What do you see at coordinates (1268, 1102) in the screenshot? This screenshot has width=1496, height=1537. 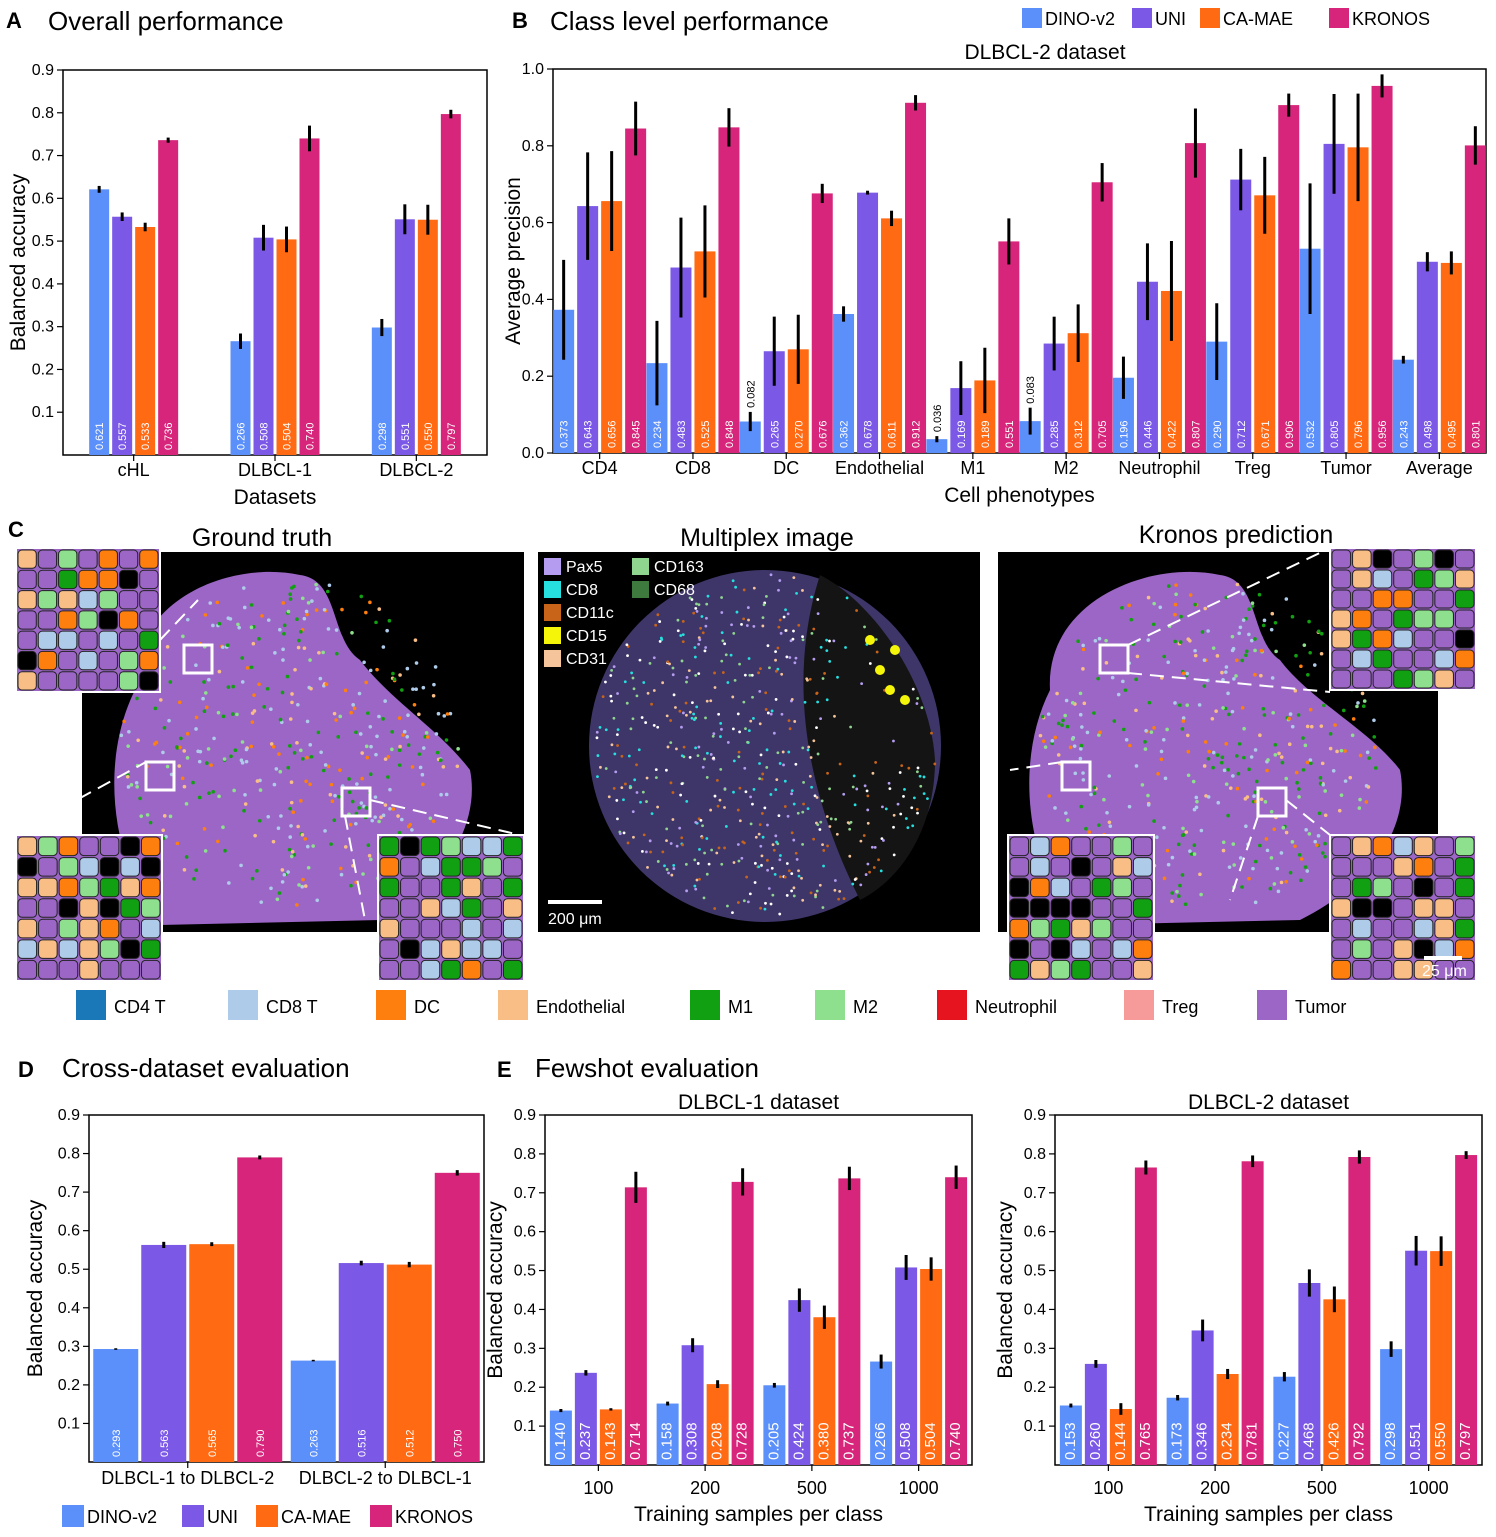 I see `chart-title: DLBCL-2 dataset` at bounding box center [1268, 1102].